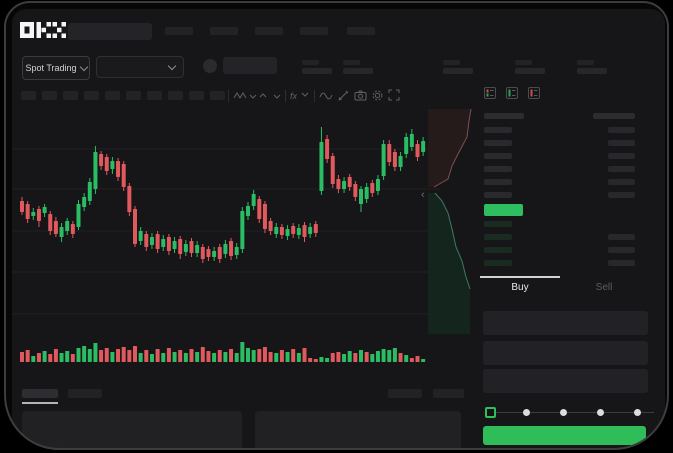 Image resolution: width=673 pixels, height=453 pixels. What do you see at coordinates (571, 412) in the screenshot?
I see `amount-slider-track` at bounding box center [571, 412].